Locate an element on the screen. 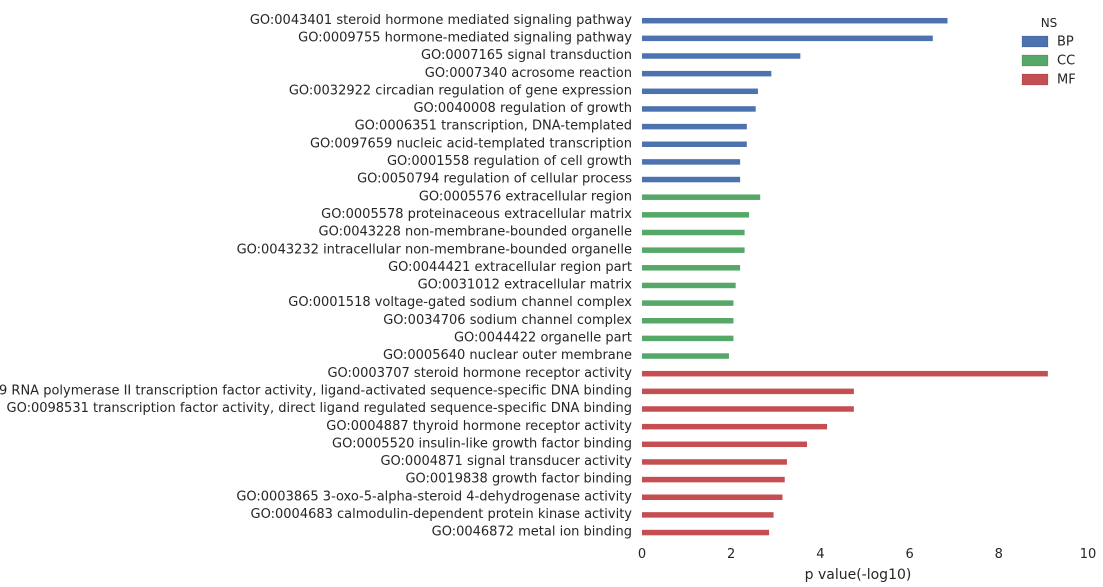 This screenshot has width=1103, height=587. x-tick-label: 0 is located at coordinates (642, 554).